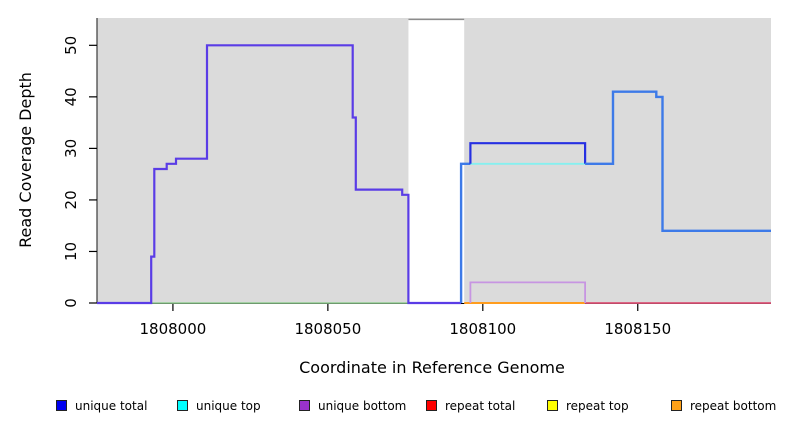 The image size is (792, 432). What do you see at coordinates (527, 292) in the screenshot?
I see `series-unique-bottom-box` at bounding box center [527, 292].